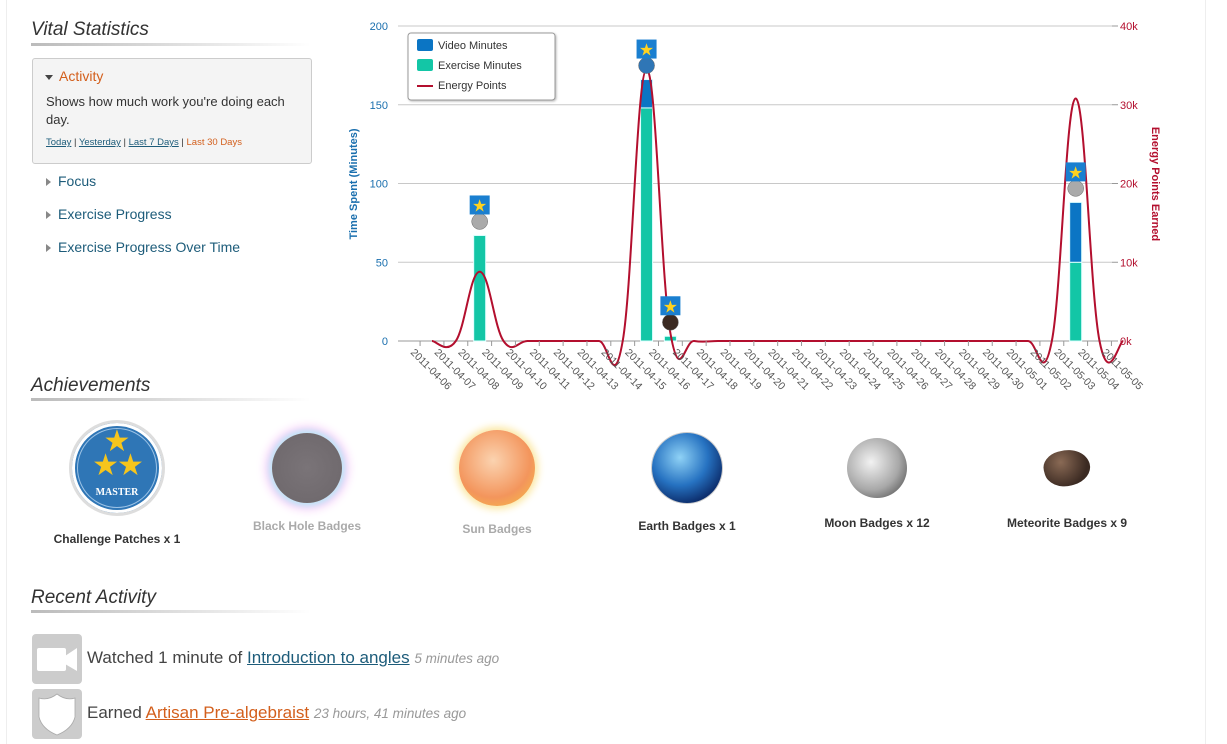 The height and width of the screenshot is (744, 1227). What do you see at coordinates (473, 46) in the screenshot?
I see `legend-video: Video Minutes` at bounding box center [473, 46].